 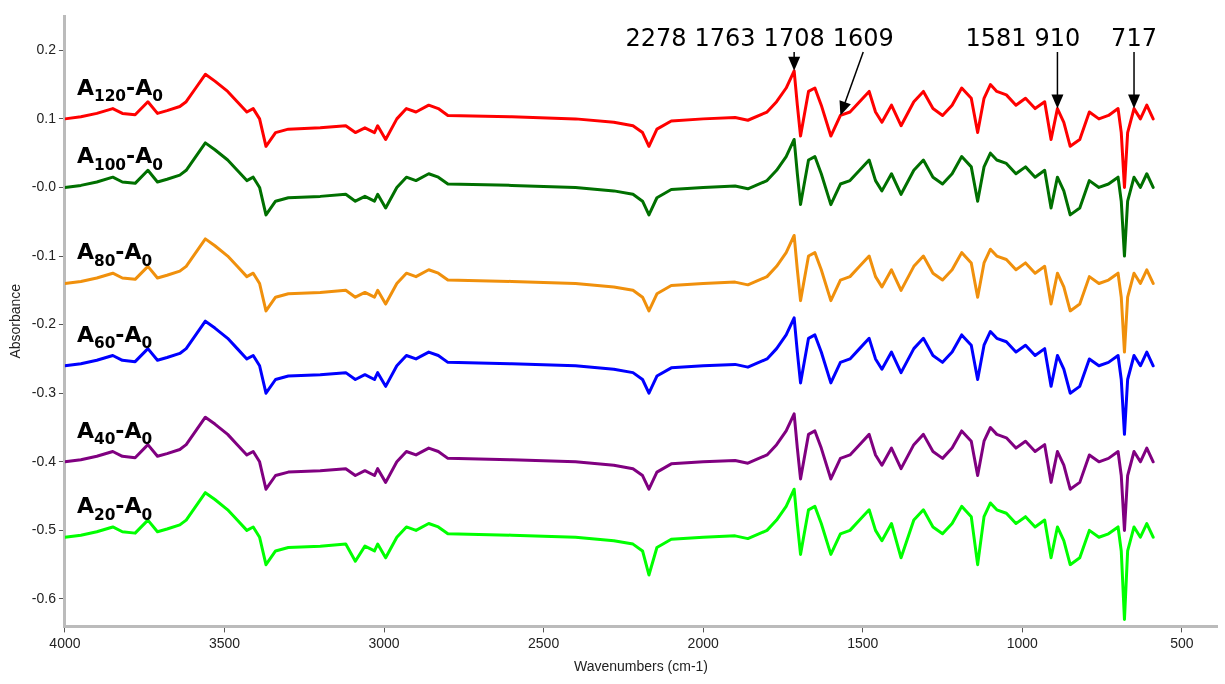 What do you see at coordinates (1057, 38) in the screenshot?
I see `annotation: 910` at bounding box center [1057, 38].